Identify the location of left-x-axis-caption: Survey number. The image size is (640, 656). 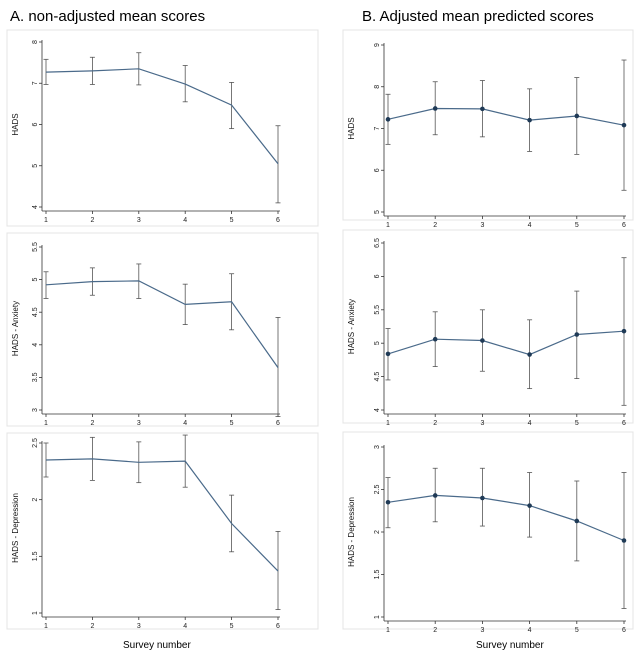
(157, 645).